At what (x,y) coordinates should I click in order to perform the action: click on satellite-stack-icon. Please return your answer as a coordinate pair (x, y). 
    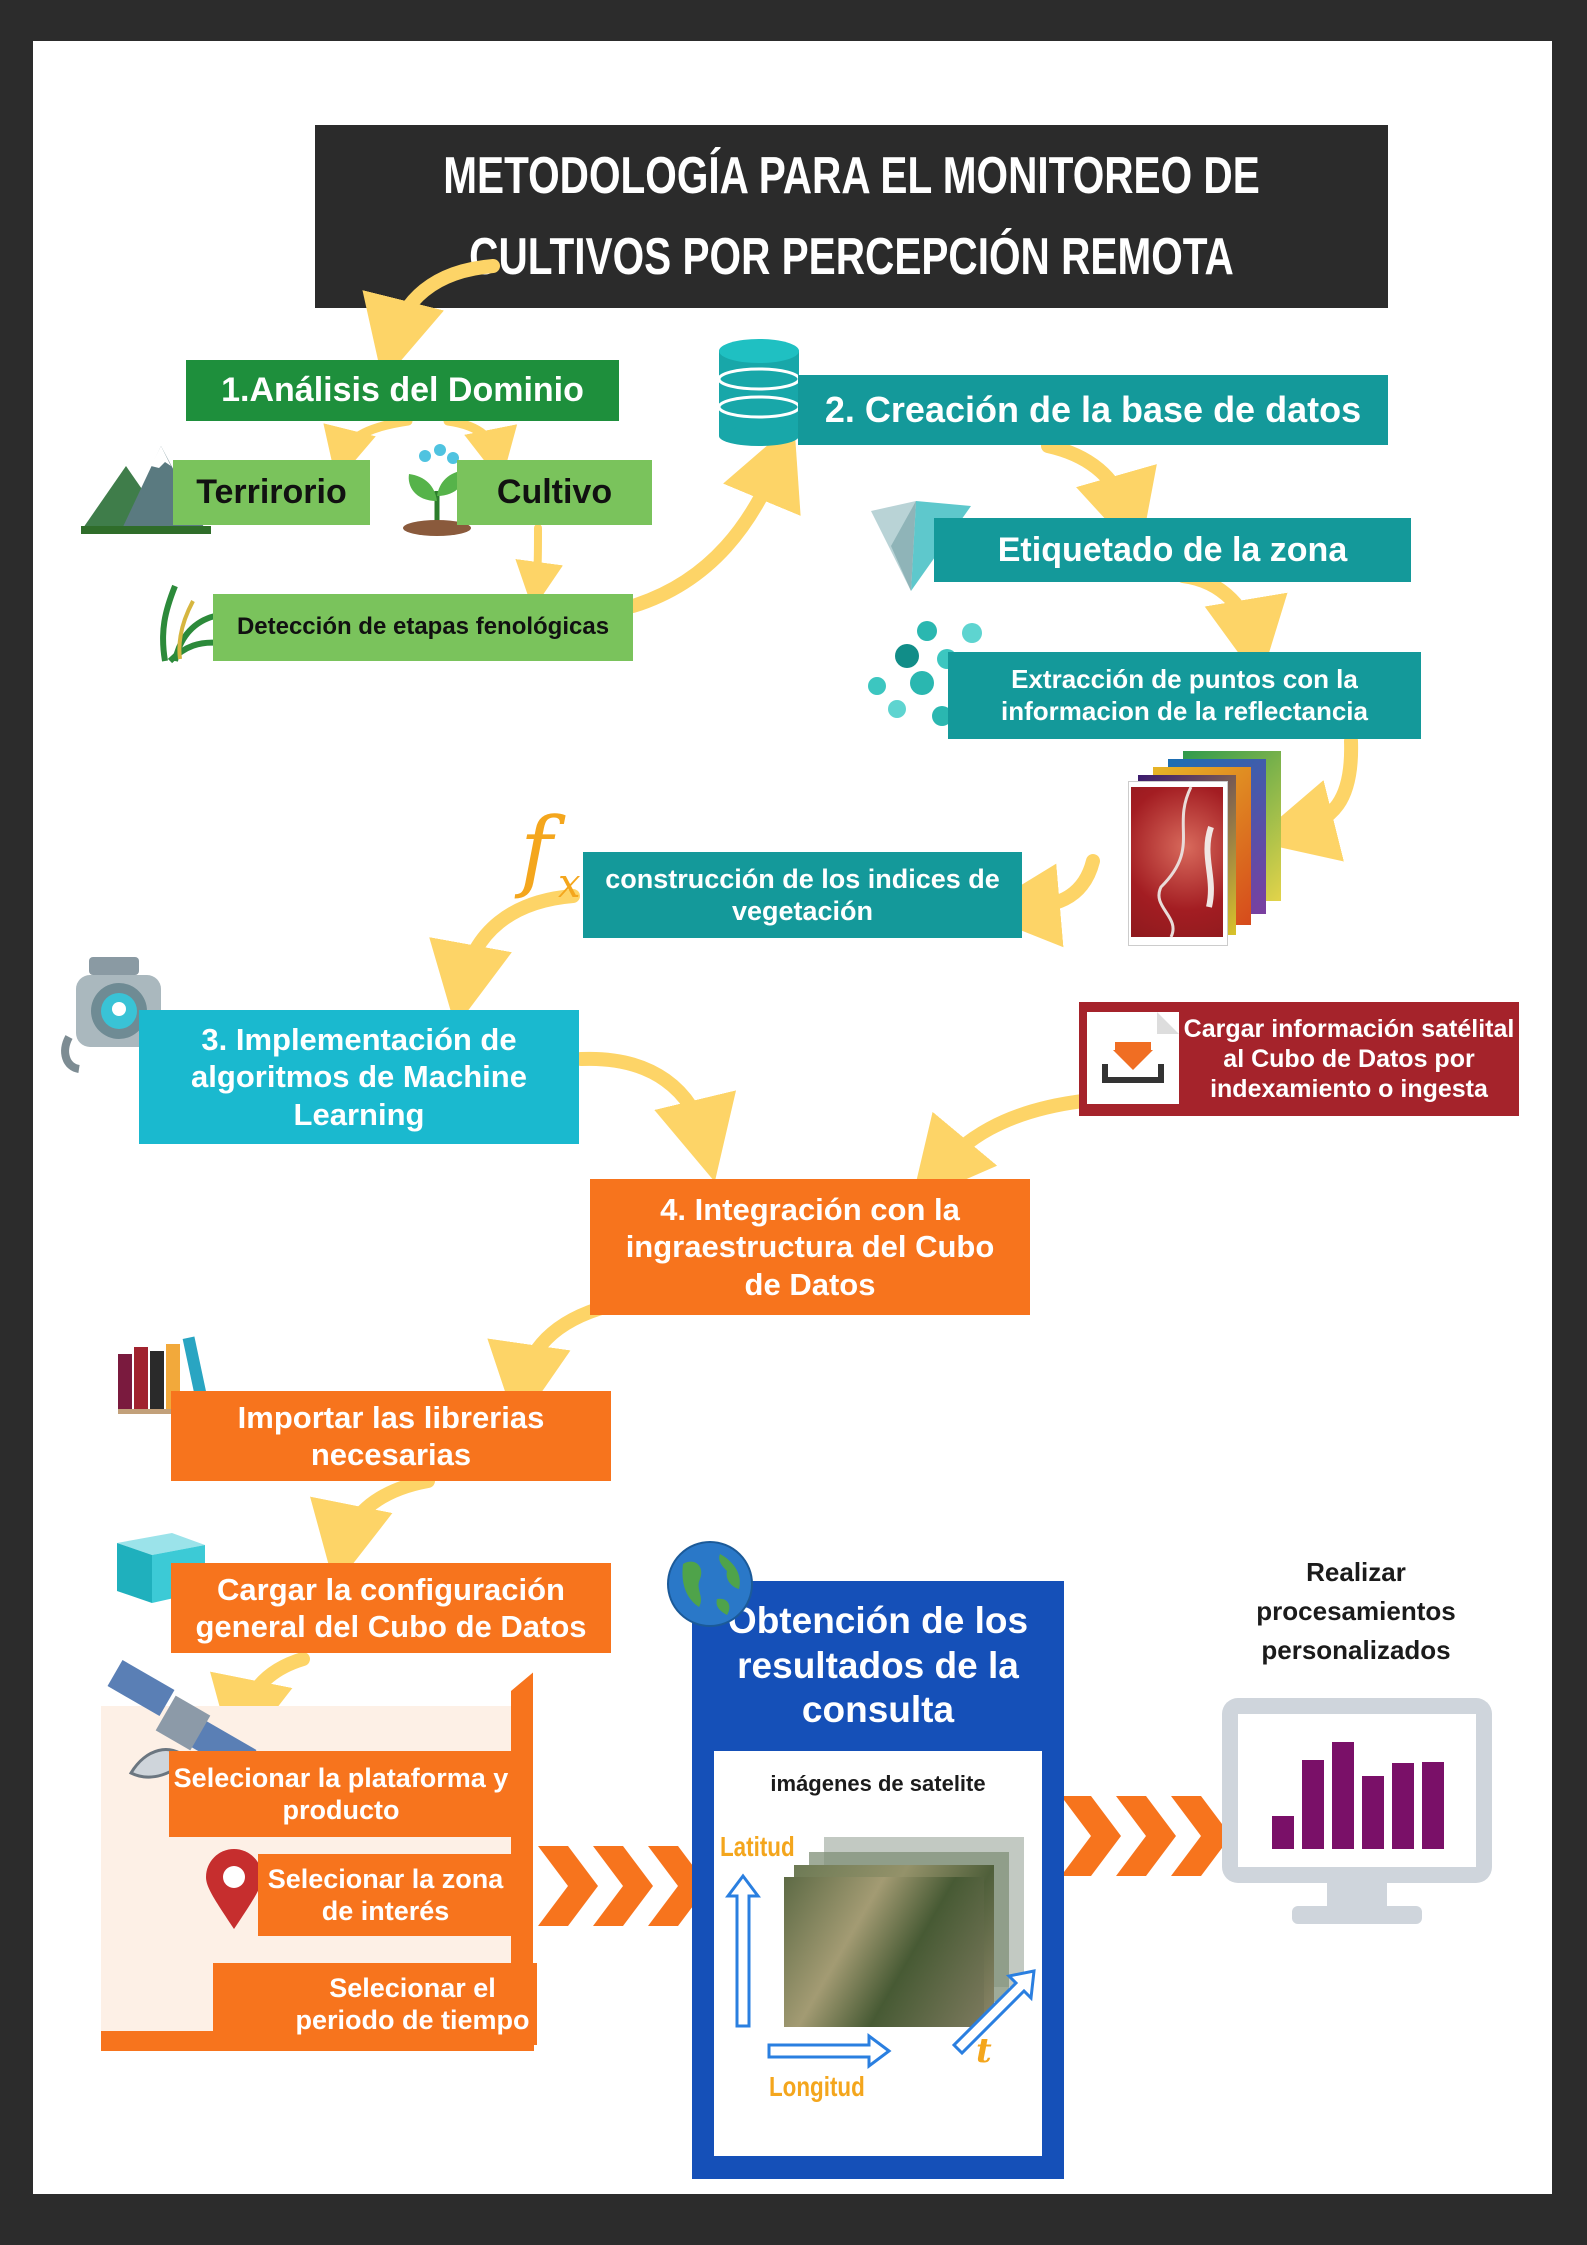
    Looking at the image, I should click on (1193, 848).